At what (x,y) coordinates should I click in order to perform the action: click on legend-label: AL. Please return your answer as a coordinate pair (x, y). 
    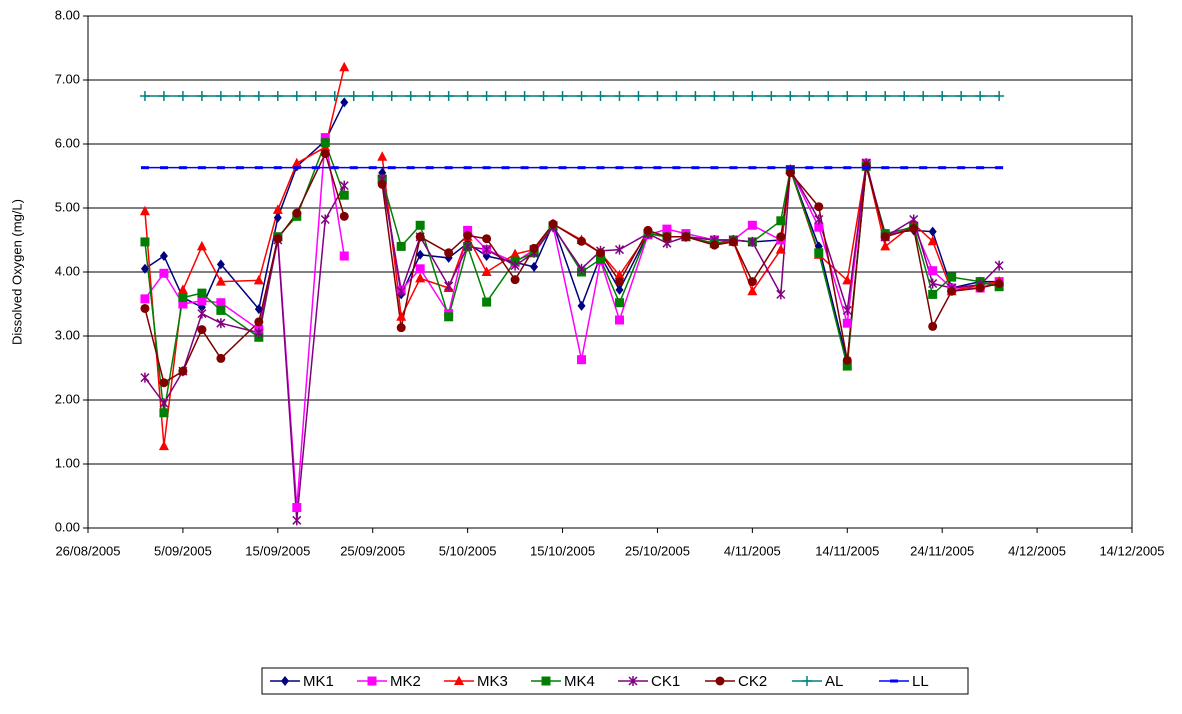
    Looking at the image, I should click on (834, 681).